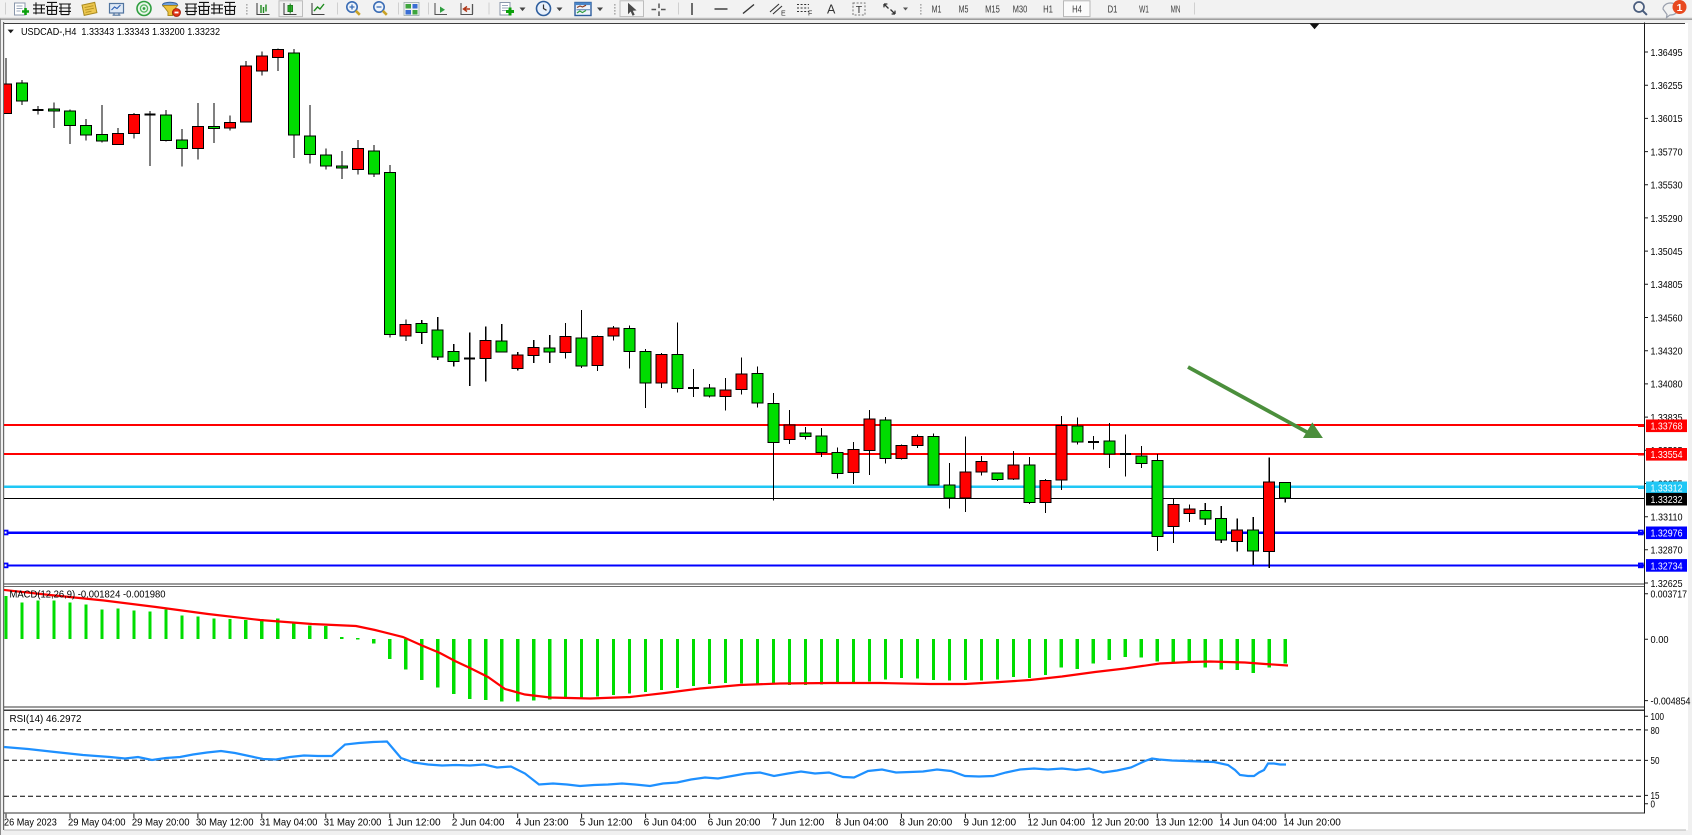  Describe the element at coordinates (289, 823) in the screenshot. I see `svg-text: 31 May 04:00` at that location.